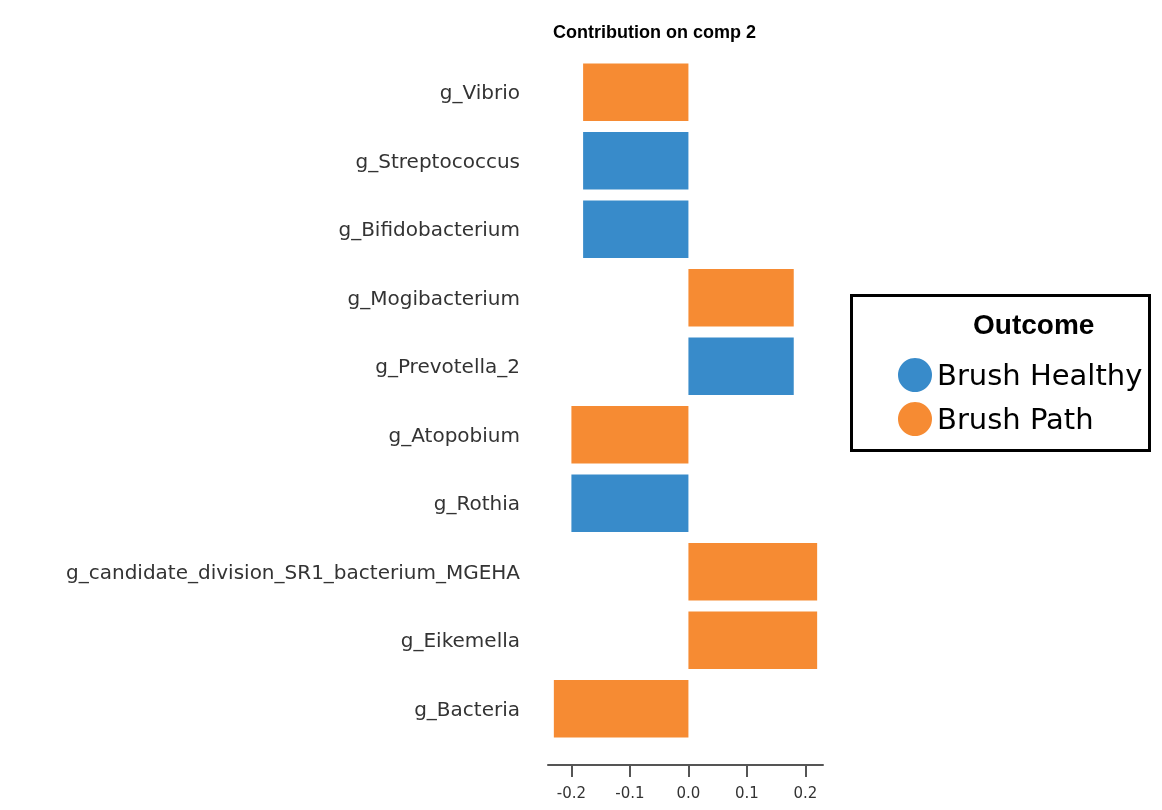  Describe the element at coordinates (460, 640) in the screenshot. I see `y-tick-label: g_Eikemella` at that location.